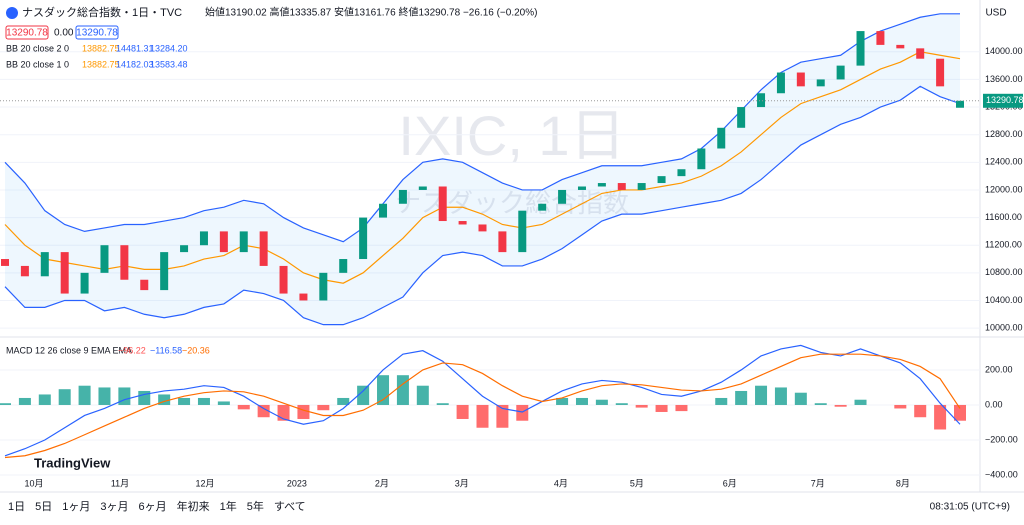 Image resolution: width=1024 pixels, height=525 pixels. I want to click on range-button: 5年, so click(255, 506).